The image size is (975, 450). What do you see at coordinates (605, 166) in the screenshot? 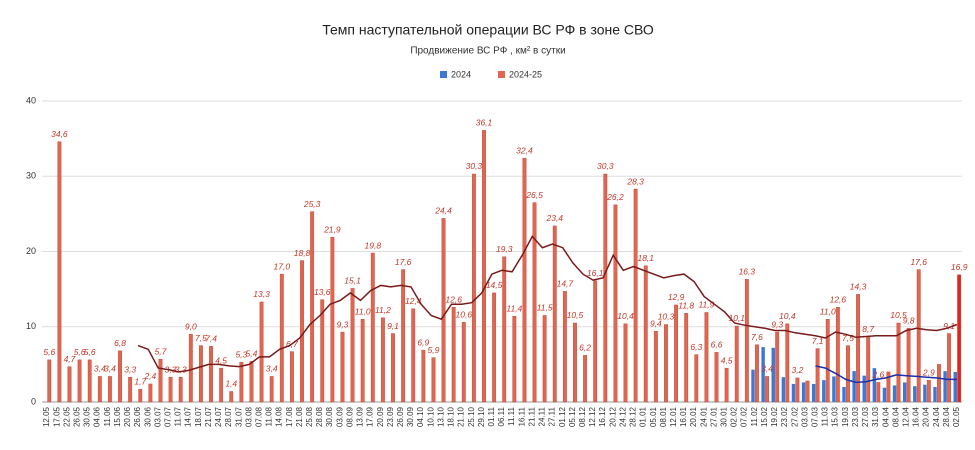
I see `data-label: 30,3` at bounding box center [605, 166].